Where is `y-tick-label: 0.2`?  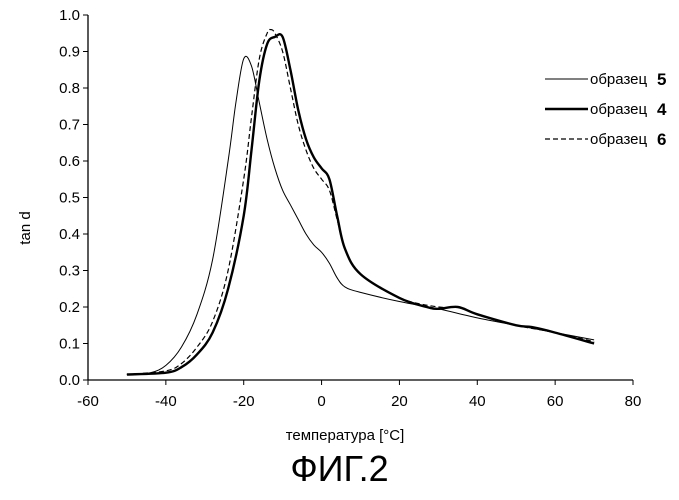
y-tick-label: 0.2 is located at coordinates (69, 307).